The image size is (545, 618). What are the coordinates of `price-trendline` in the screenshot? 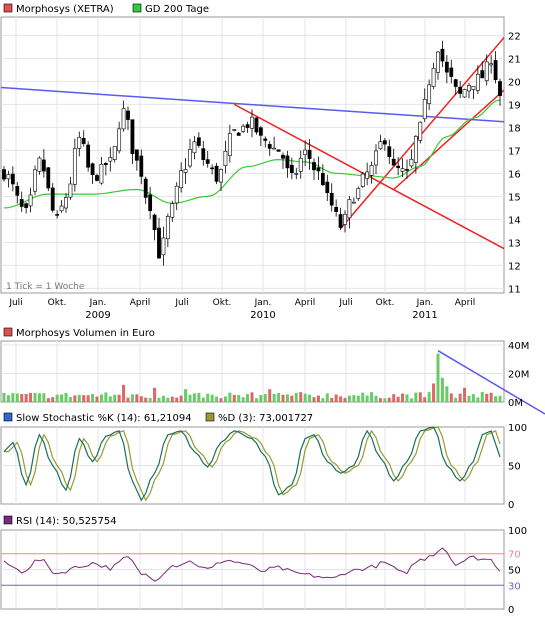 It's located at (422, 133).